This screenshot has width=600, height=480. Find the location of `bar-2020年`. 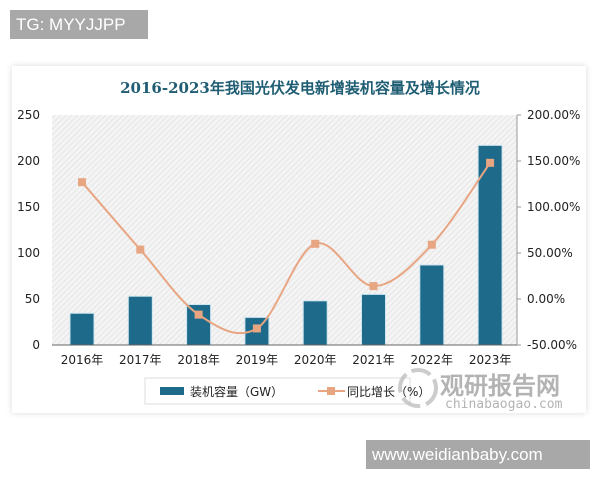

bar-2020年 is located at coordinates (315, 323).